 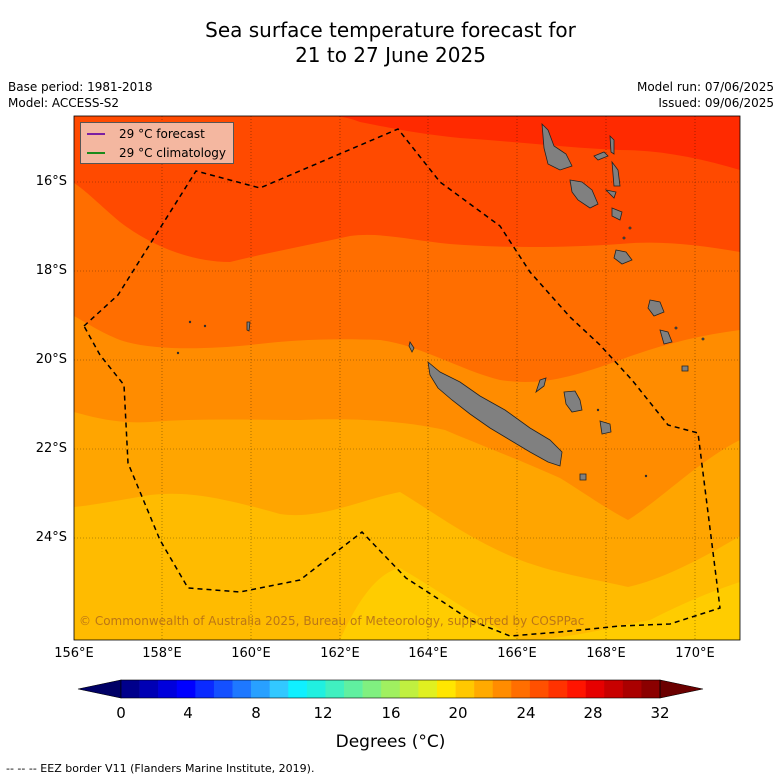 I want to click on vanuatu-aneityum, so click(x=685, y=368).